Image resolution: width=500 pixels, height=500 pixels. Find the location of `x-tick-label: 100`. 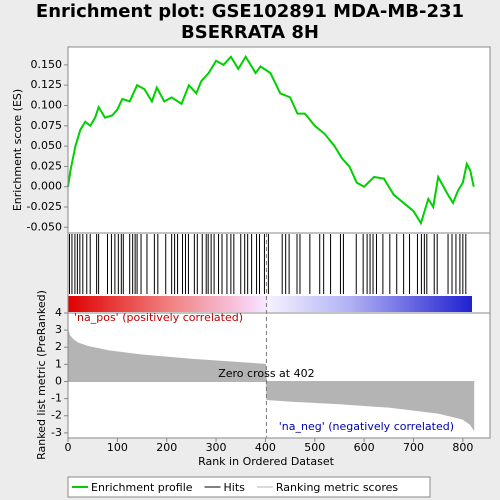

x-tick-label: 100 is located at coordinates (117, 447).